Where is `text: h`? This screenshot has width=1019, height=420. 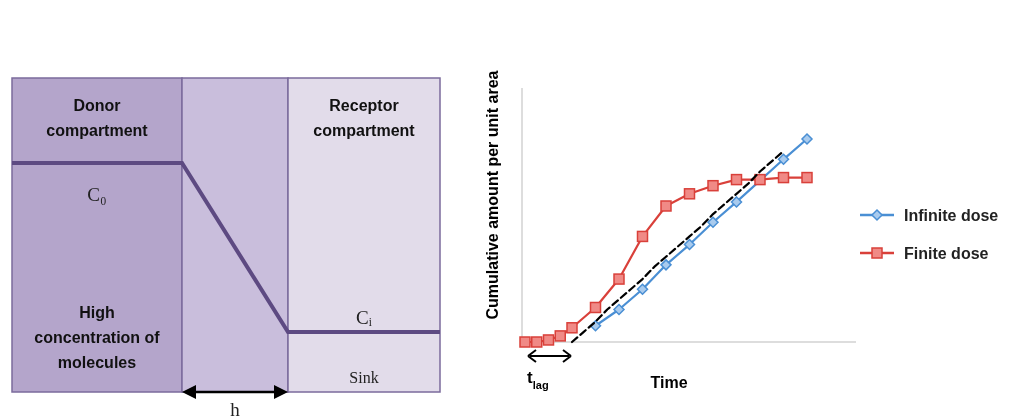 text: h is located at coordinates (235, 409).